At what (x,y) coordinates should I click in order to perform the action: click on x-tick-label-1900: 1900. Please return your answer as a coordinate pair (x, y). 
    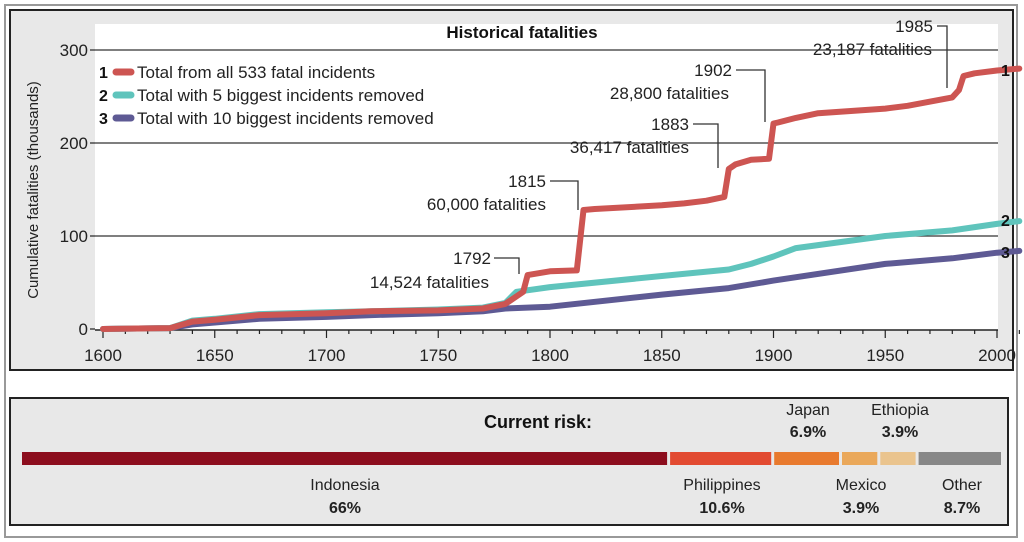
    Looking at the image, I should click on (774, 355).